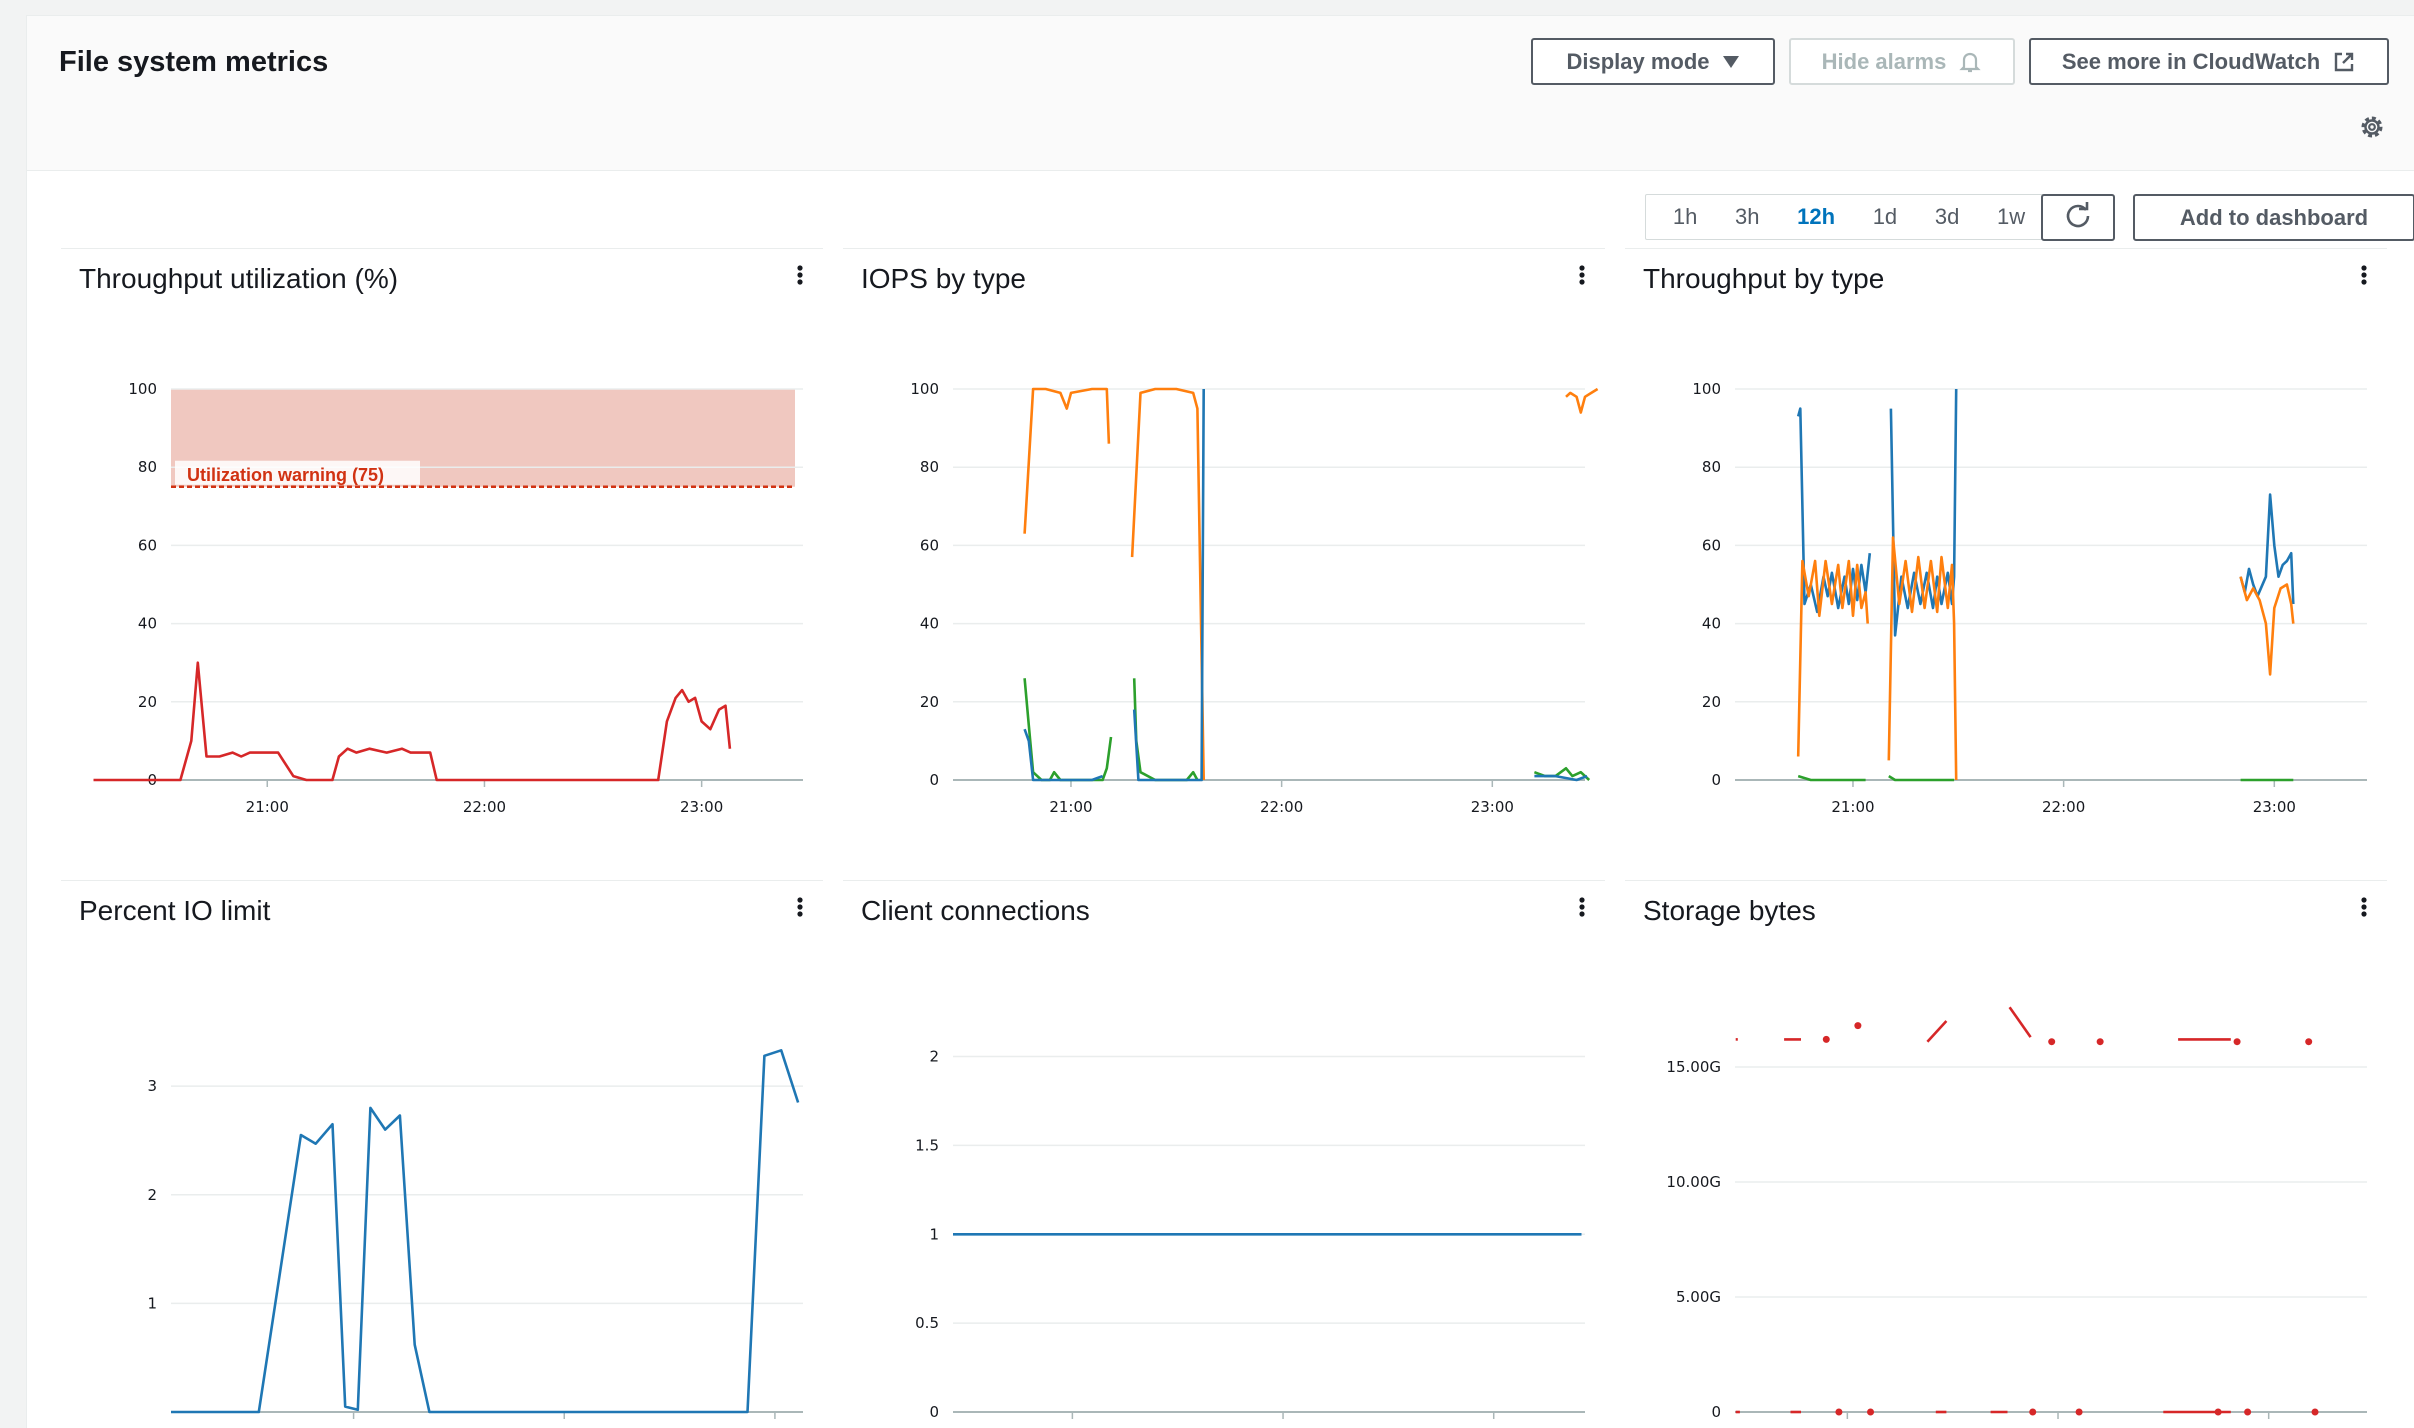 The image size is (2414, 1428). I want to click on display-mode-button: Display mode, so click(1653, 61).